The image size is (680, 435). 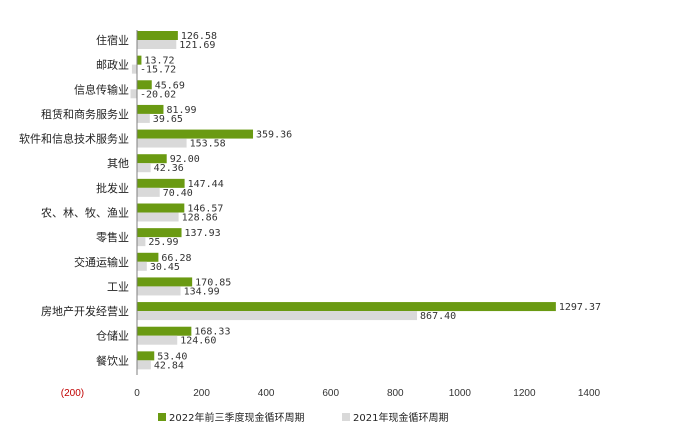 What do you see at coordinates (172, 356) in the screenshot?
I see `data-label-2022-13: 53.40` at bounding box center [172, 356].